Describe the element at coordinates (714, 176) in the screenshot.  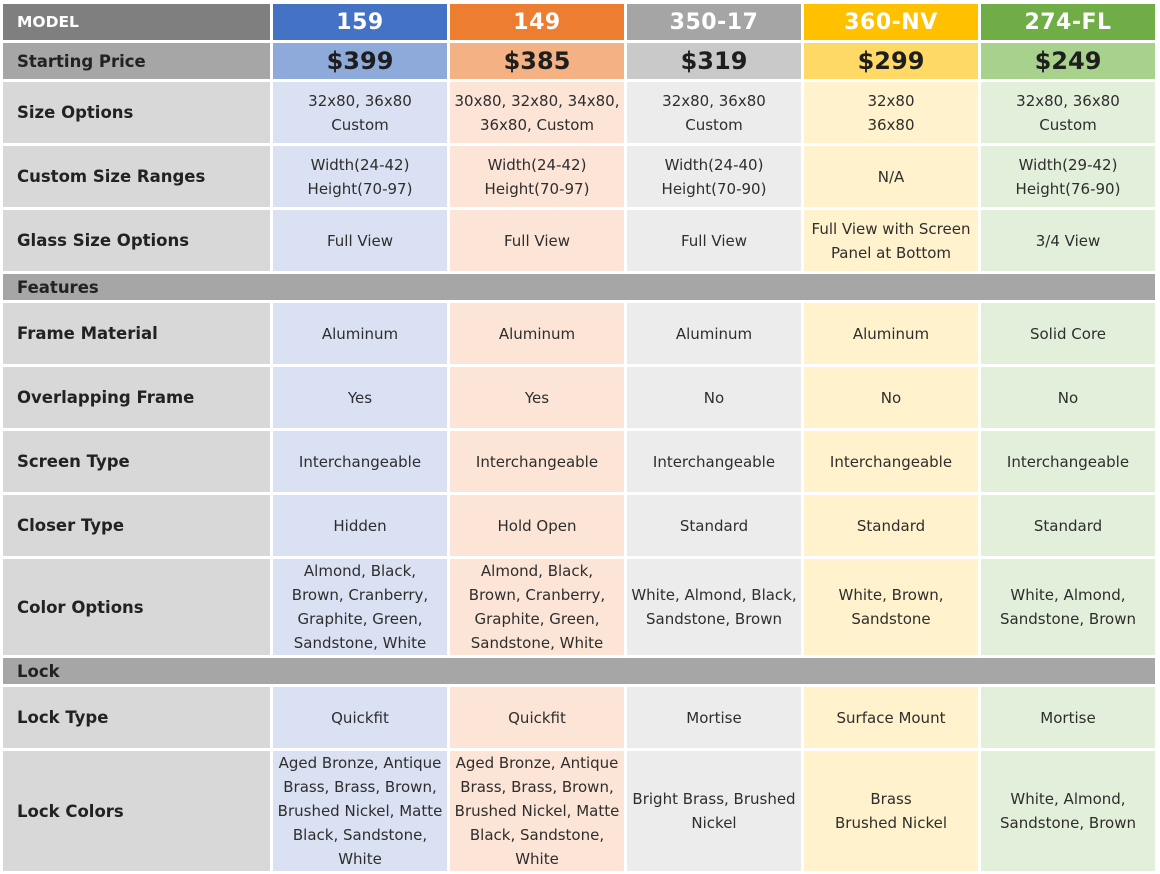
I see `custom-size-ranges-350-17-cell: Width(24-40) Height(70-90)` at that location.